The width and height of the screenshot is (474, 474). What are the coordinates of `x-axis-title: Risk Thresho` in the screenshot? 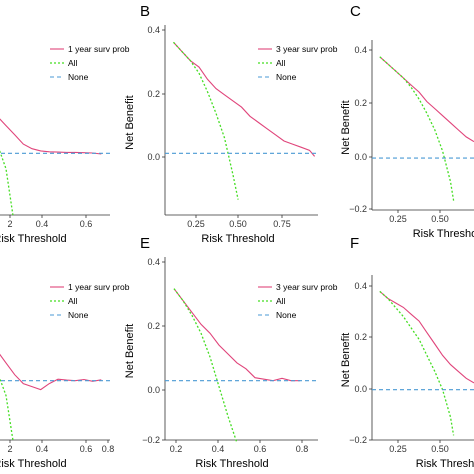 It's located at (443, 234).